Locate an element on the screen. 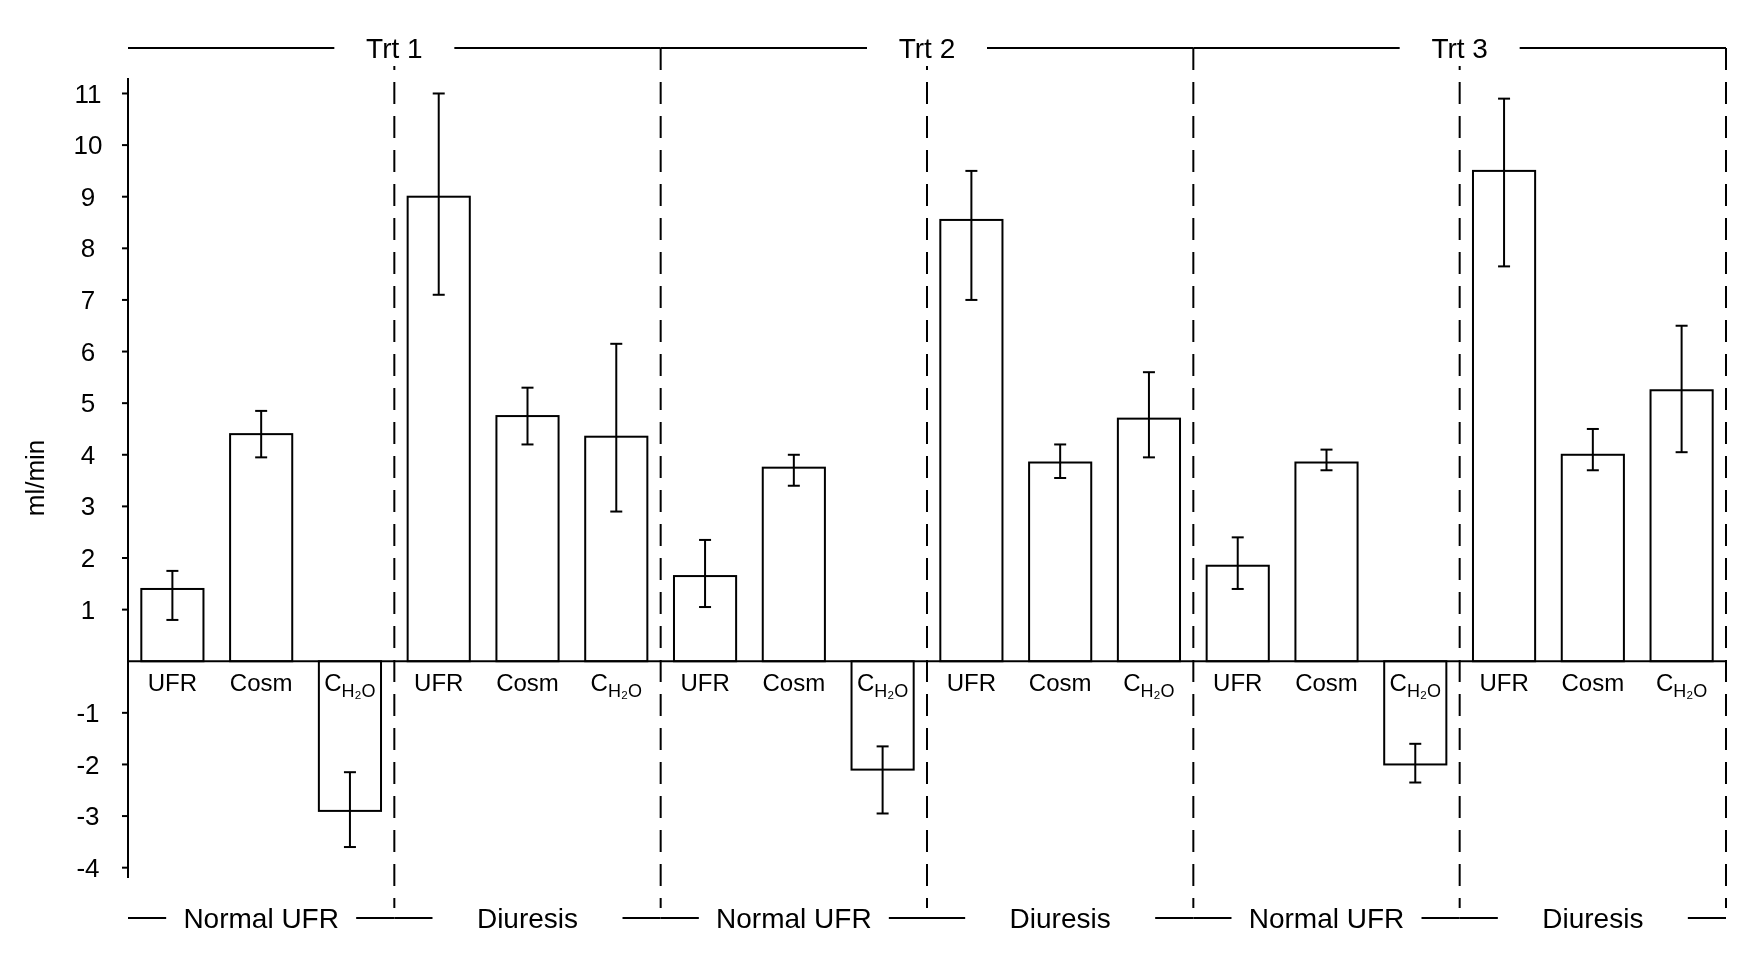  y-tick-label: 7 is located at coordinates (88, 300).